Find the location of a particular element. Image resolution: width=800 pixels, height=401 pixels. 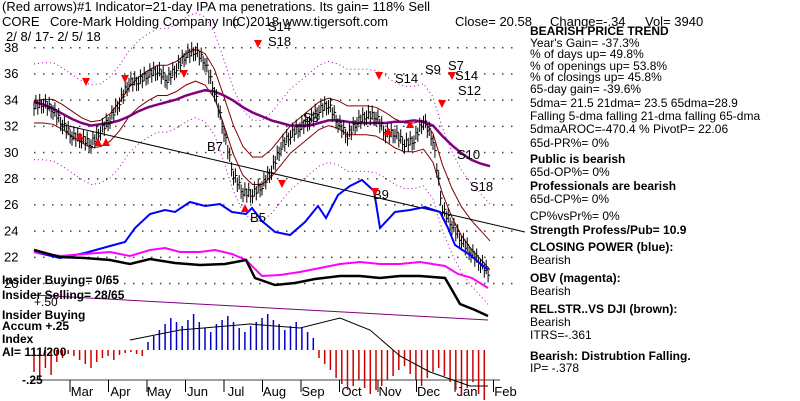

volume-value: Vol= 3940 is located at coordinates (674, 21).